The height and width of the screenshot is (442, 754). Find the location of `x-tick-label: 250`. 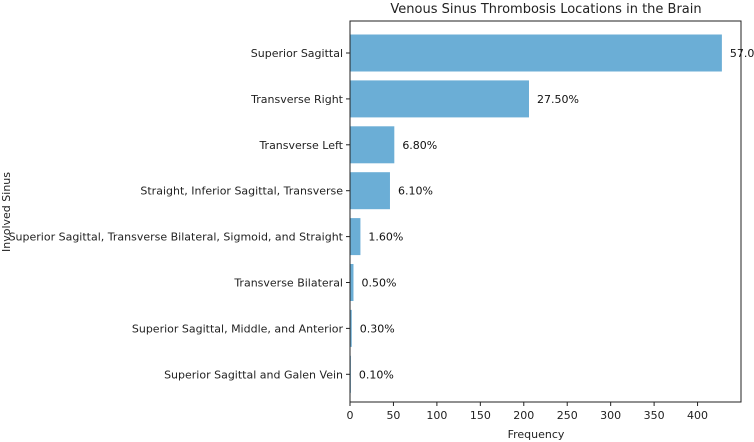

x-tick-label: 250 is located at coordinates (567, 415).